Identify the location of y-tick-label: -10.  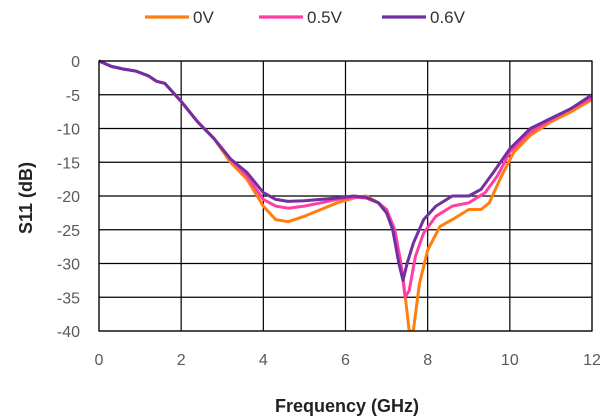
(68, 130).